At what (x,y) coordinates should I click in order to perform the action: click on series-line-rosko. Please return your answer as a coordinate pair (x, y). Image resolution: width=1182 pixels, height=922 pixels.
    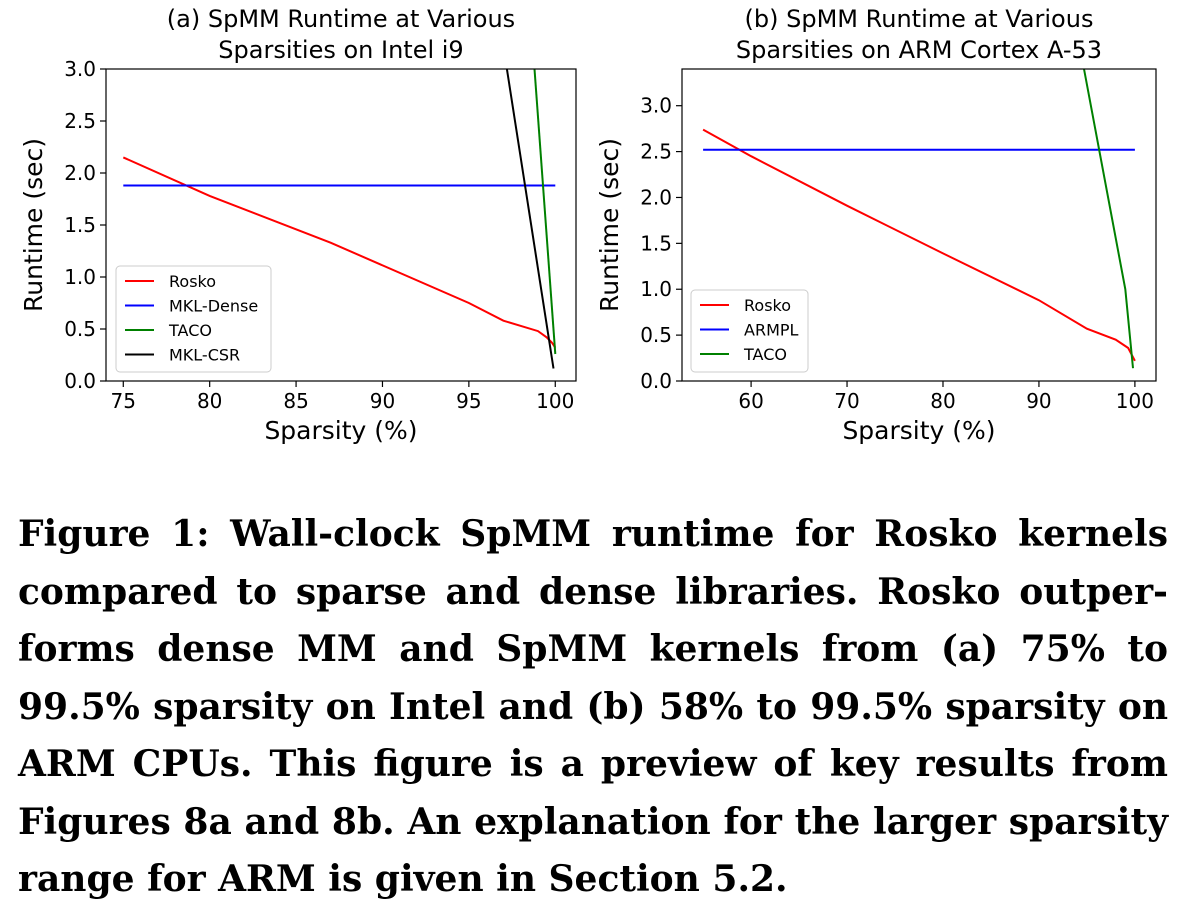
    Looking at the image, I should click on (919, 245).